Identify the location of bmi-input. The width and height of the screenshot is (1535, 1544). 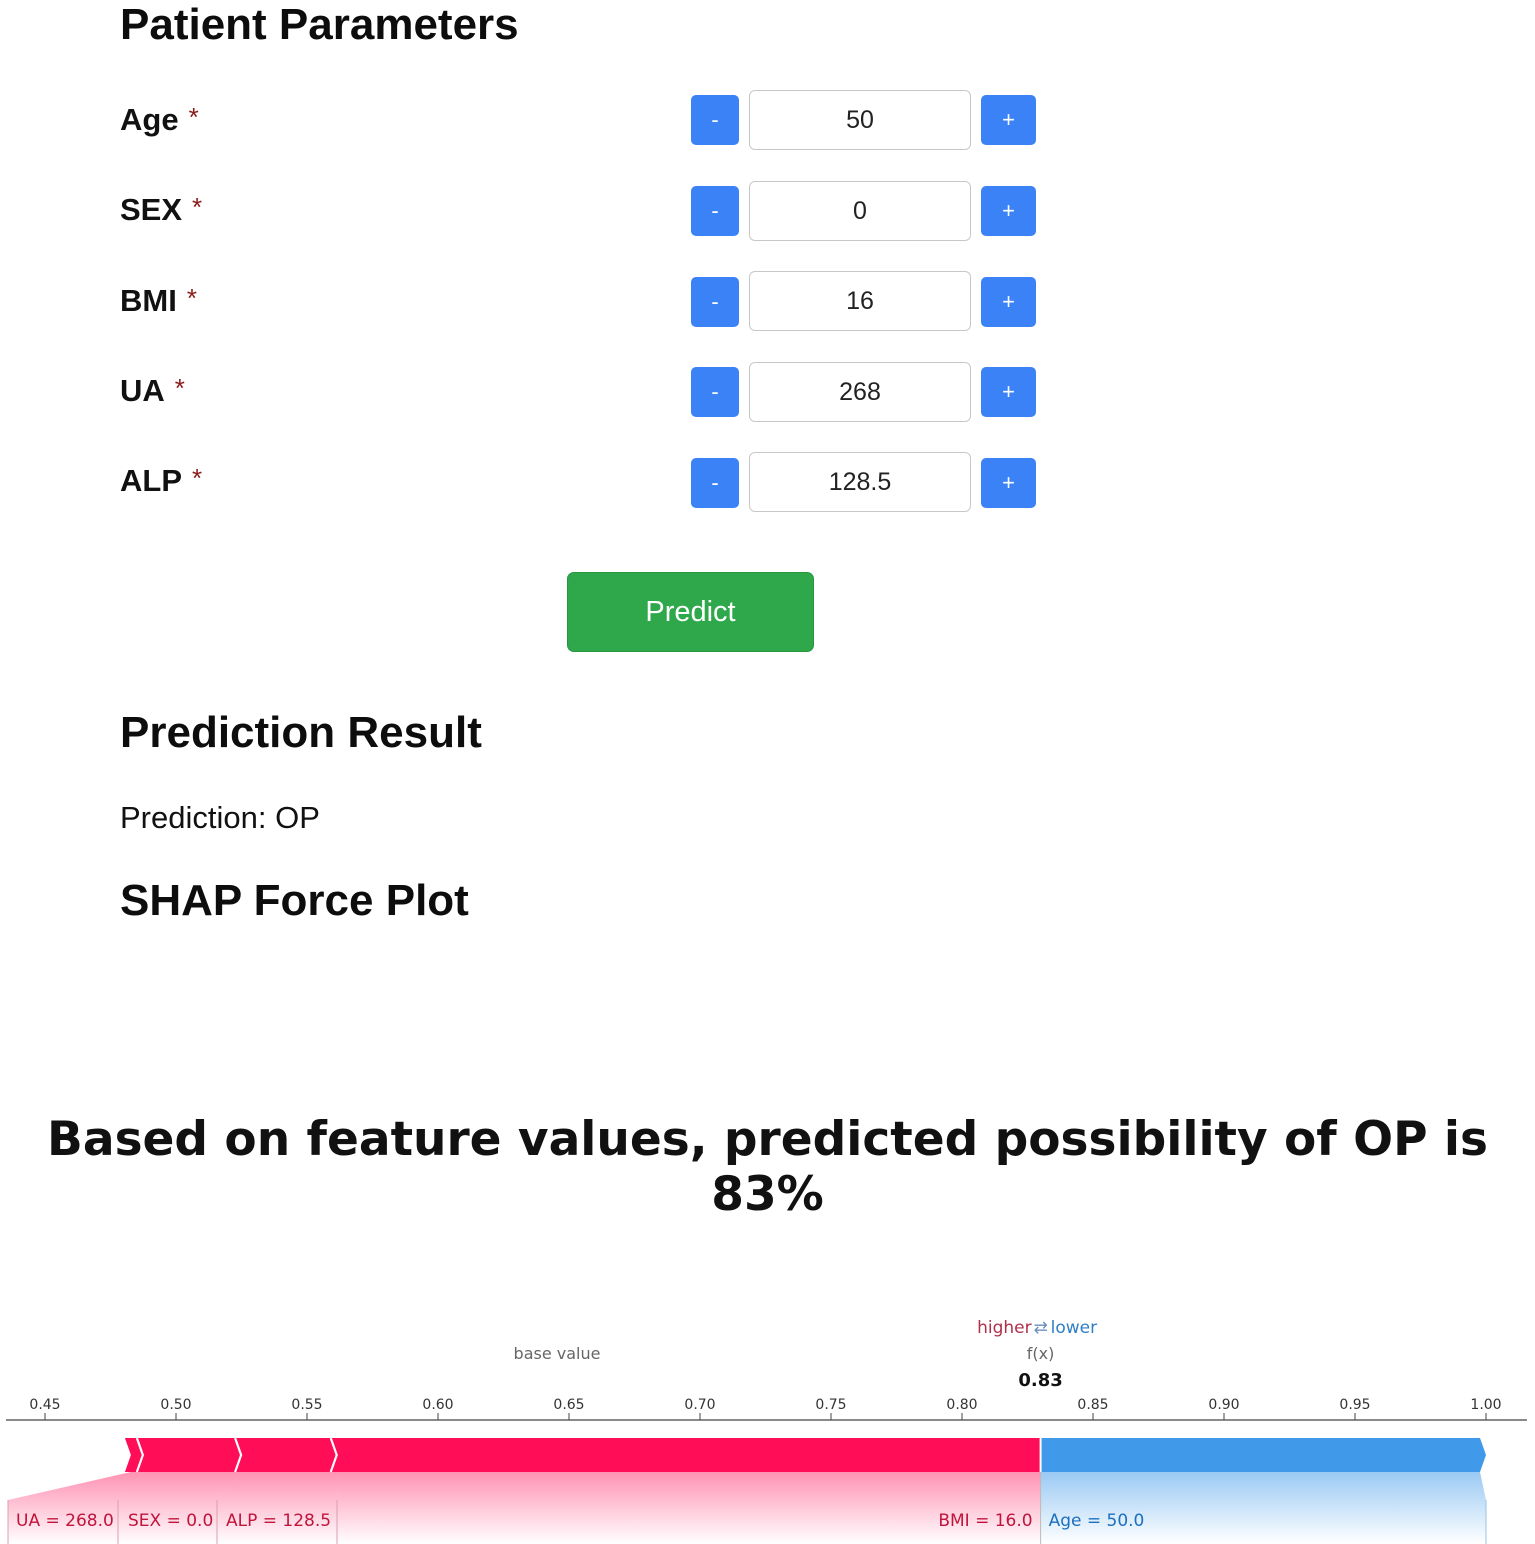
(860, 301).